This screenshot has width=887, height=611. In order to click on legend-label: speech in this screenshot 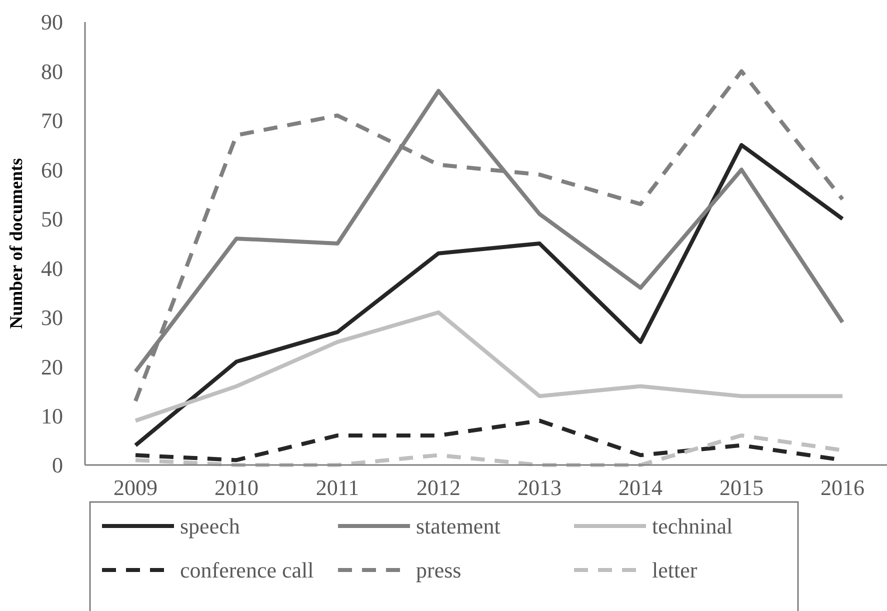, I will do `click(210, 526)`.